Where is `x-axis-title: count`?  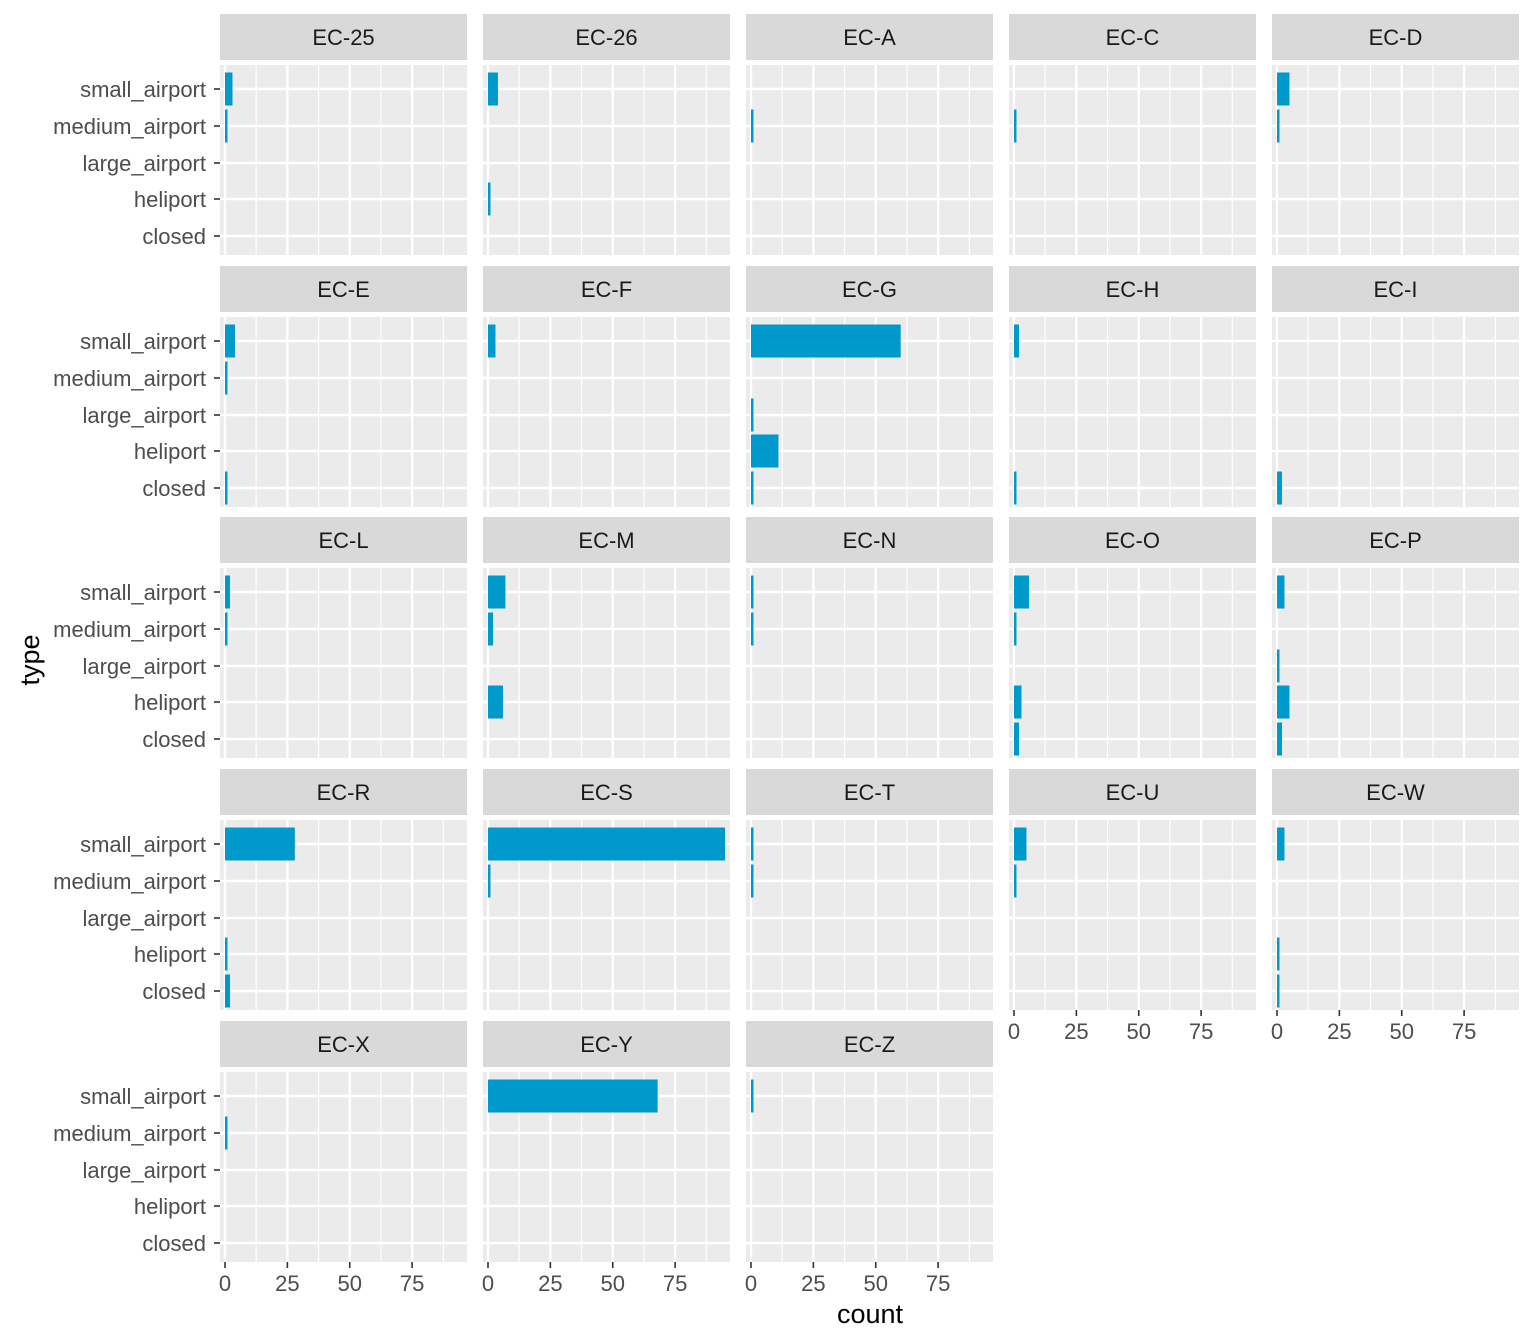
x-axis-title: count is located at coordinates (870, 1314).